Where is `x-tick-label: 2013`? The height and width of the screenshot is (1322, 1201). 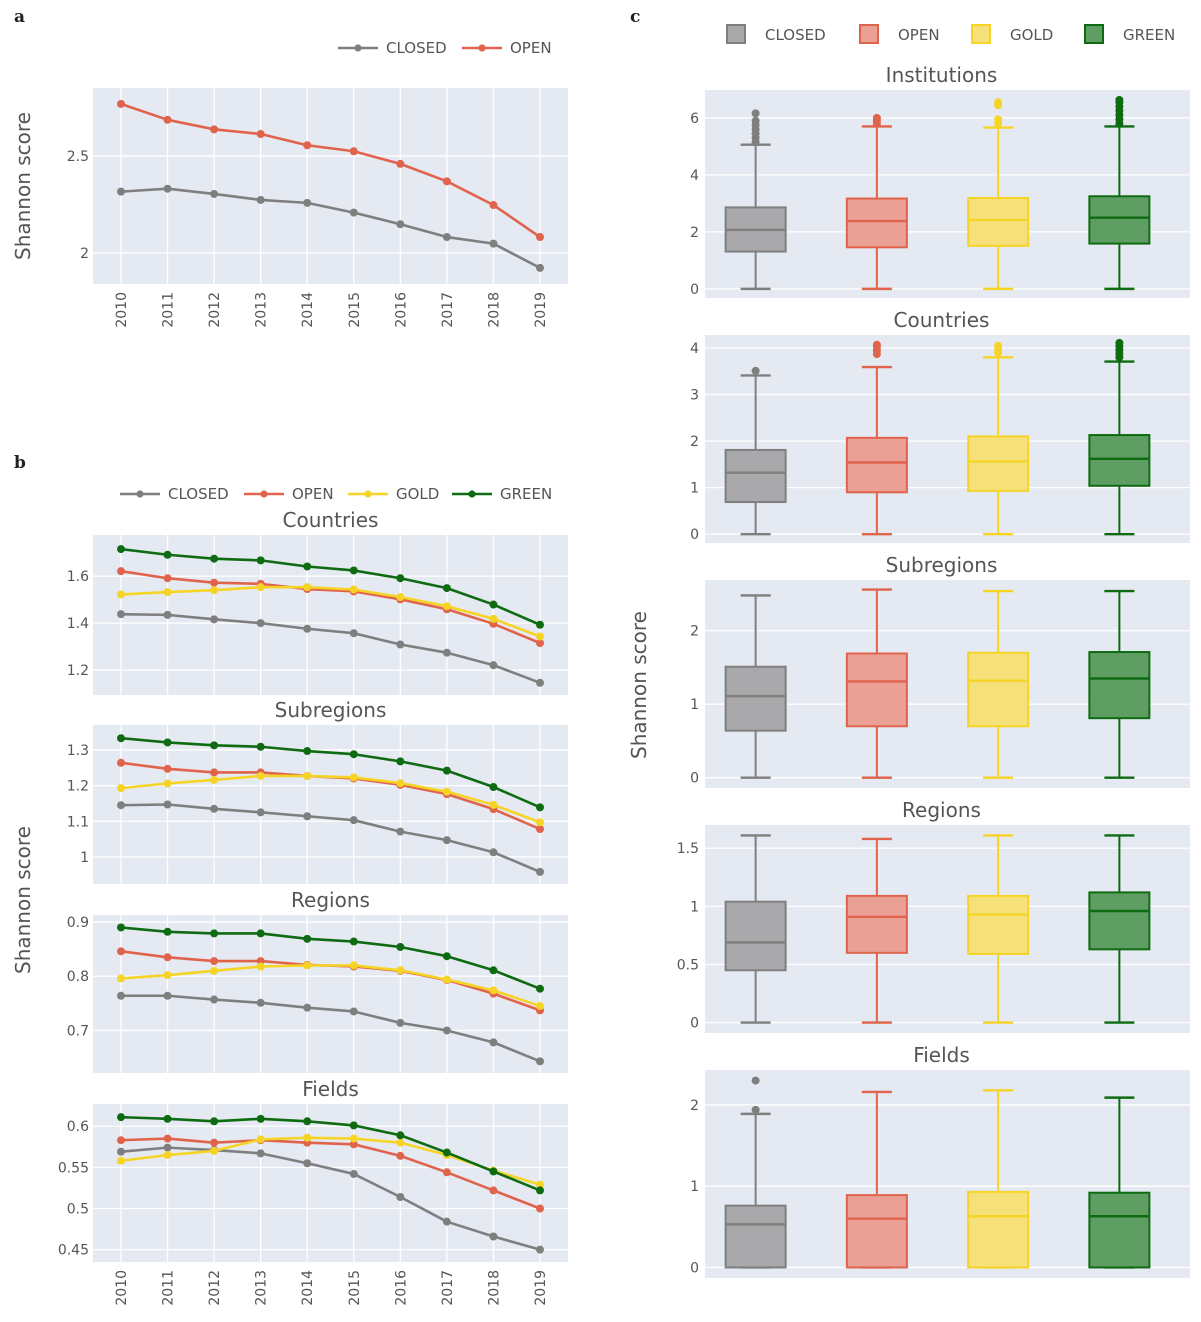 x-tick-label: 2013 is located at coordinates (262, 310).